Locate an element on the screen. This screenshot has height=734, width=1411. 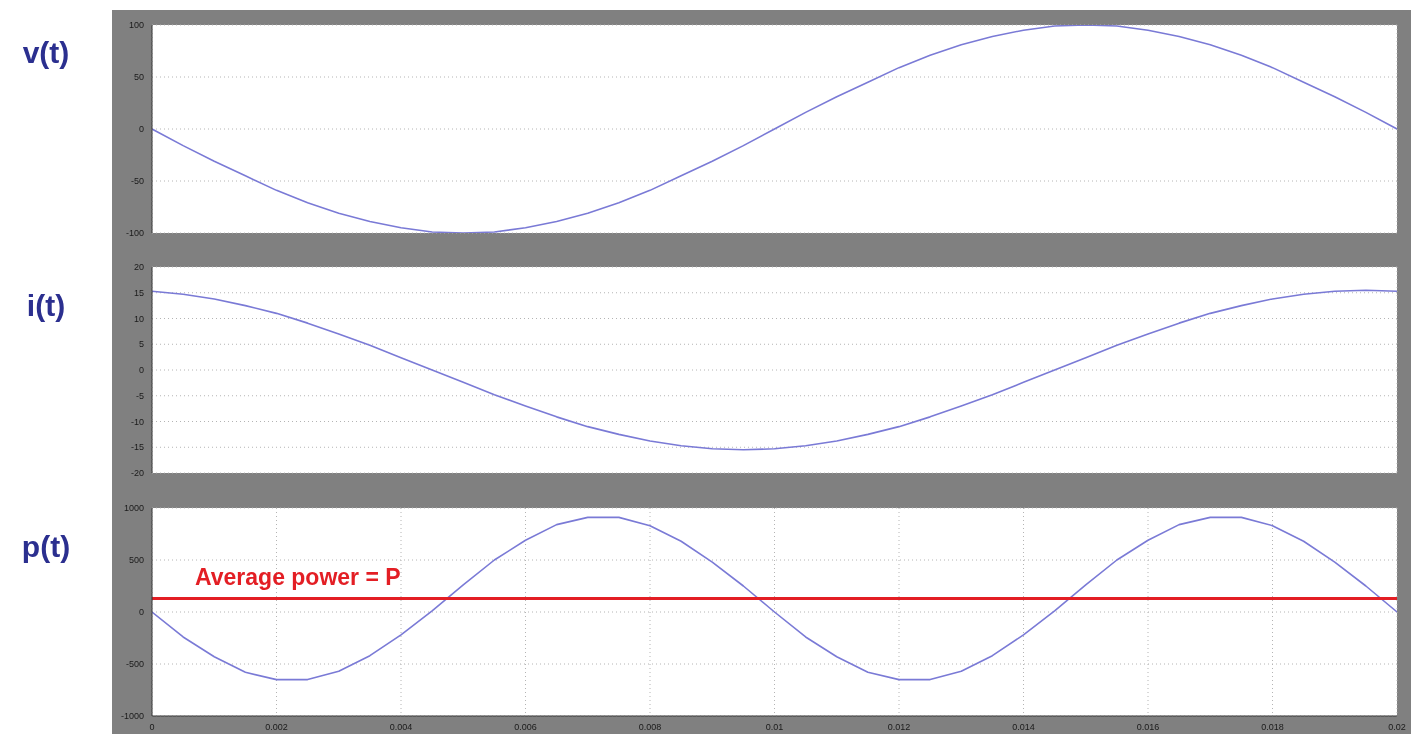
y-axis-title: i(t) is located at coordinates (46, 306).